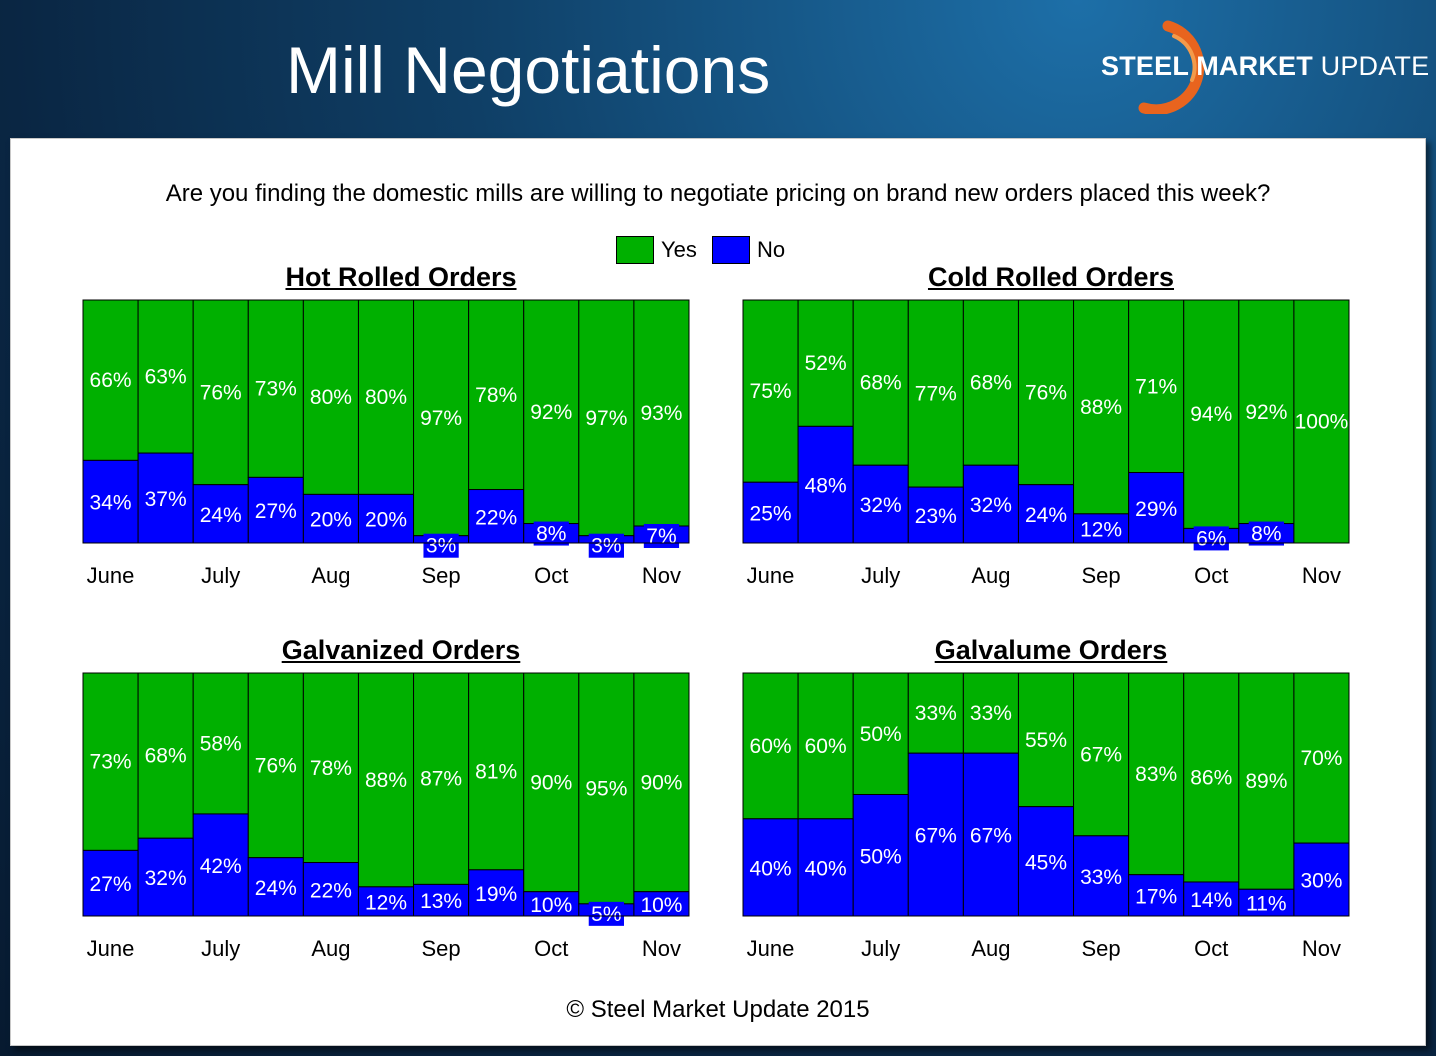 The height and width of the screenshot is (1056, 1436). I want to click on label-no-4: 20%, so click(331, 520).